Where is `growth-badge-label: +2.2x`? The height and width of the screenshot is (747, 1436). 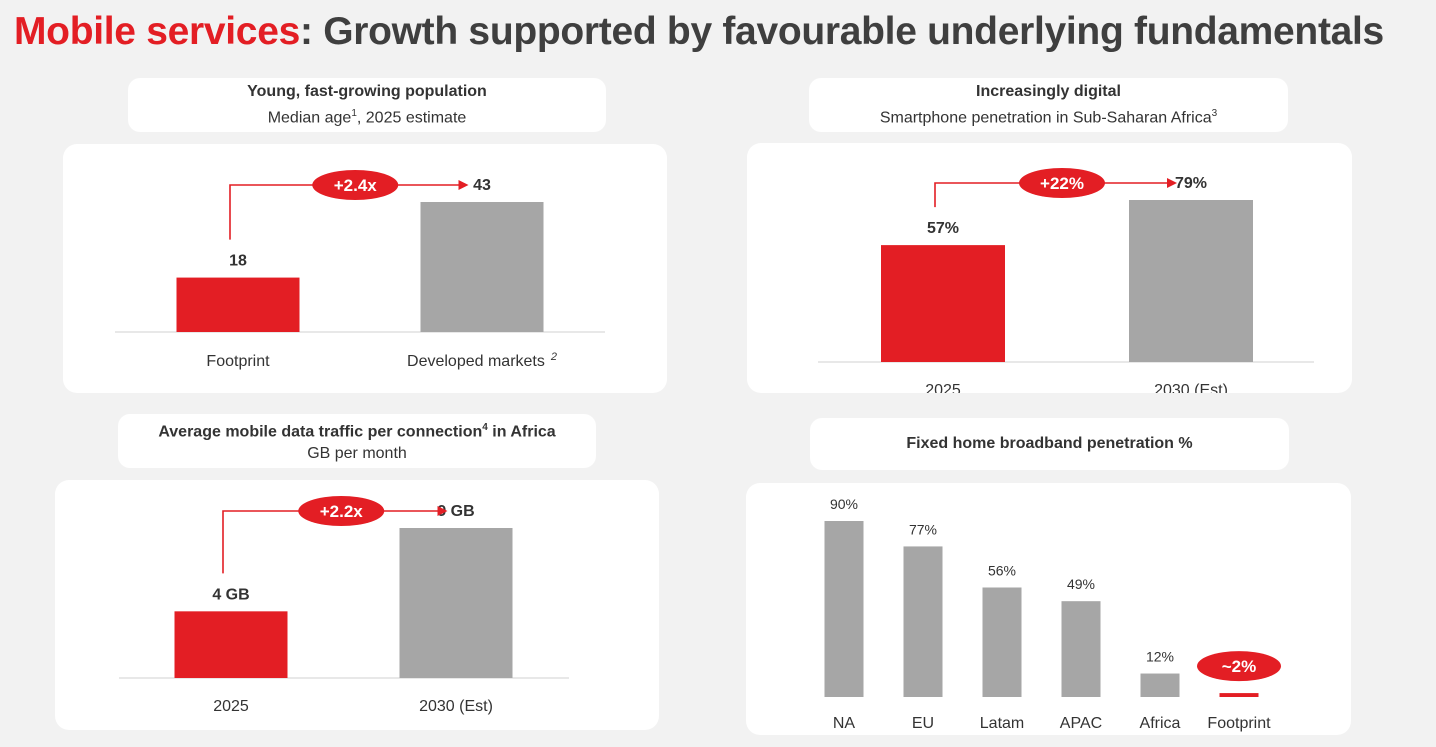
growth-badge-label: +2.2x is located at coordinates (342, 511).